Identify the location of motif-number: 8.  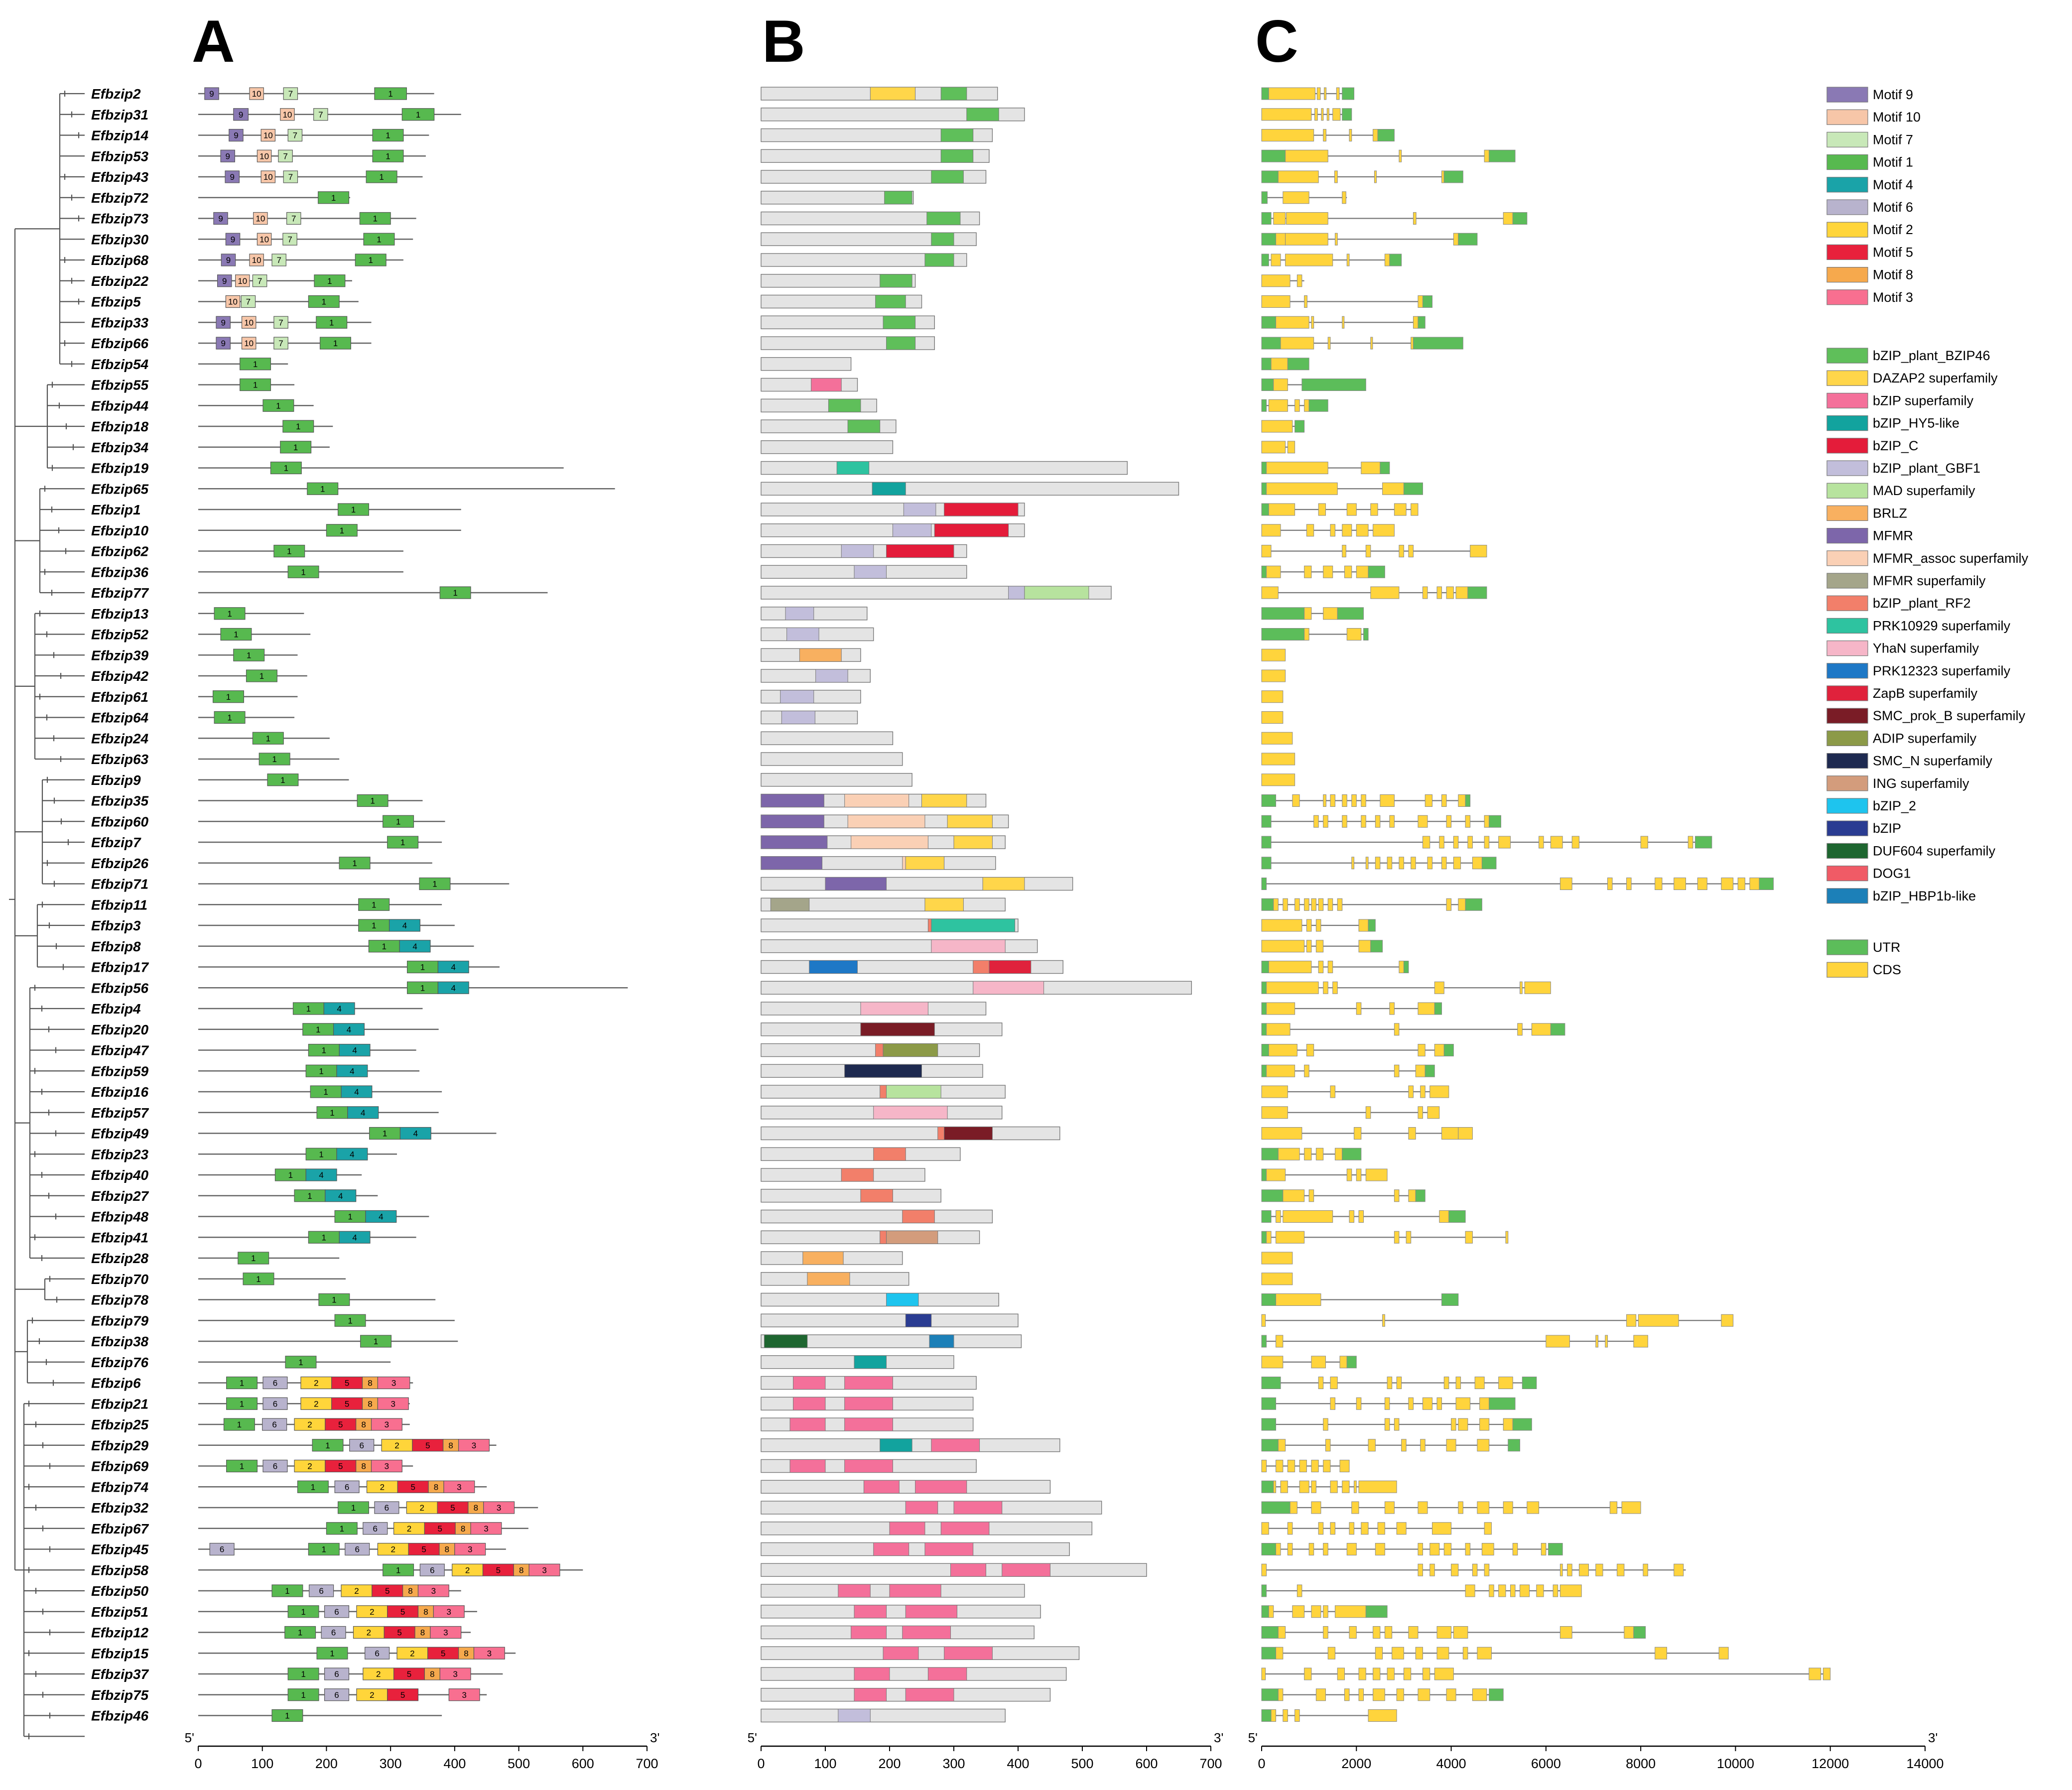
(363, 1467).